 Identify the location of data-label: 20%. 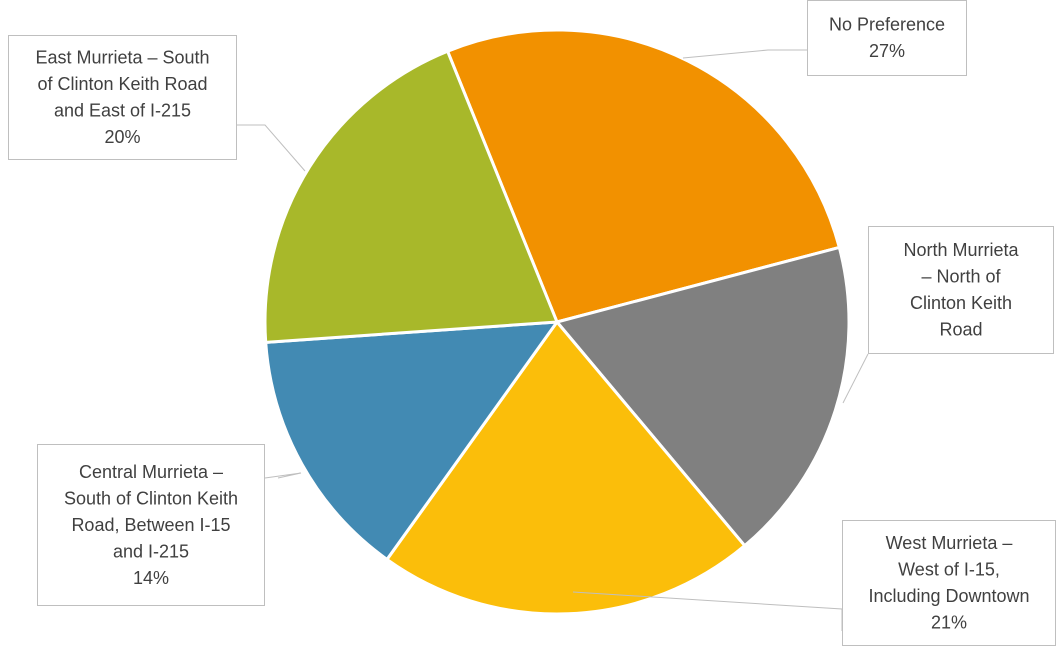
(122, 137).